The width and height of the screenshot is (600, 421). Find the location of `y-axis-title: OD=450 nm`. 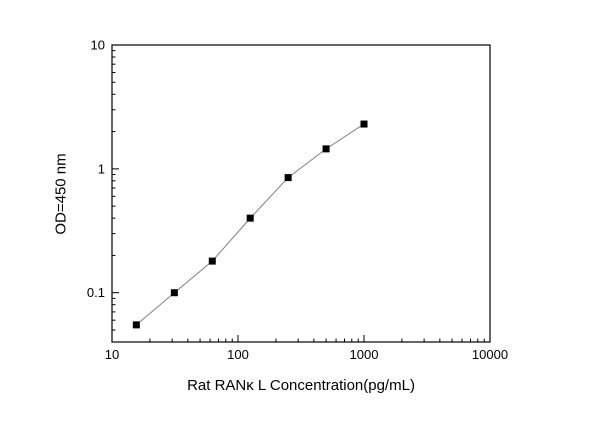

y-axis-title: OD=450 nm is located at coordinates (61, 194).